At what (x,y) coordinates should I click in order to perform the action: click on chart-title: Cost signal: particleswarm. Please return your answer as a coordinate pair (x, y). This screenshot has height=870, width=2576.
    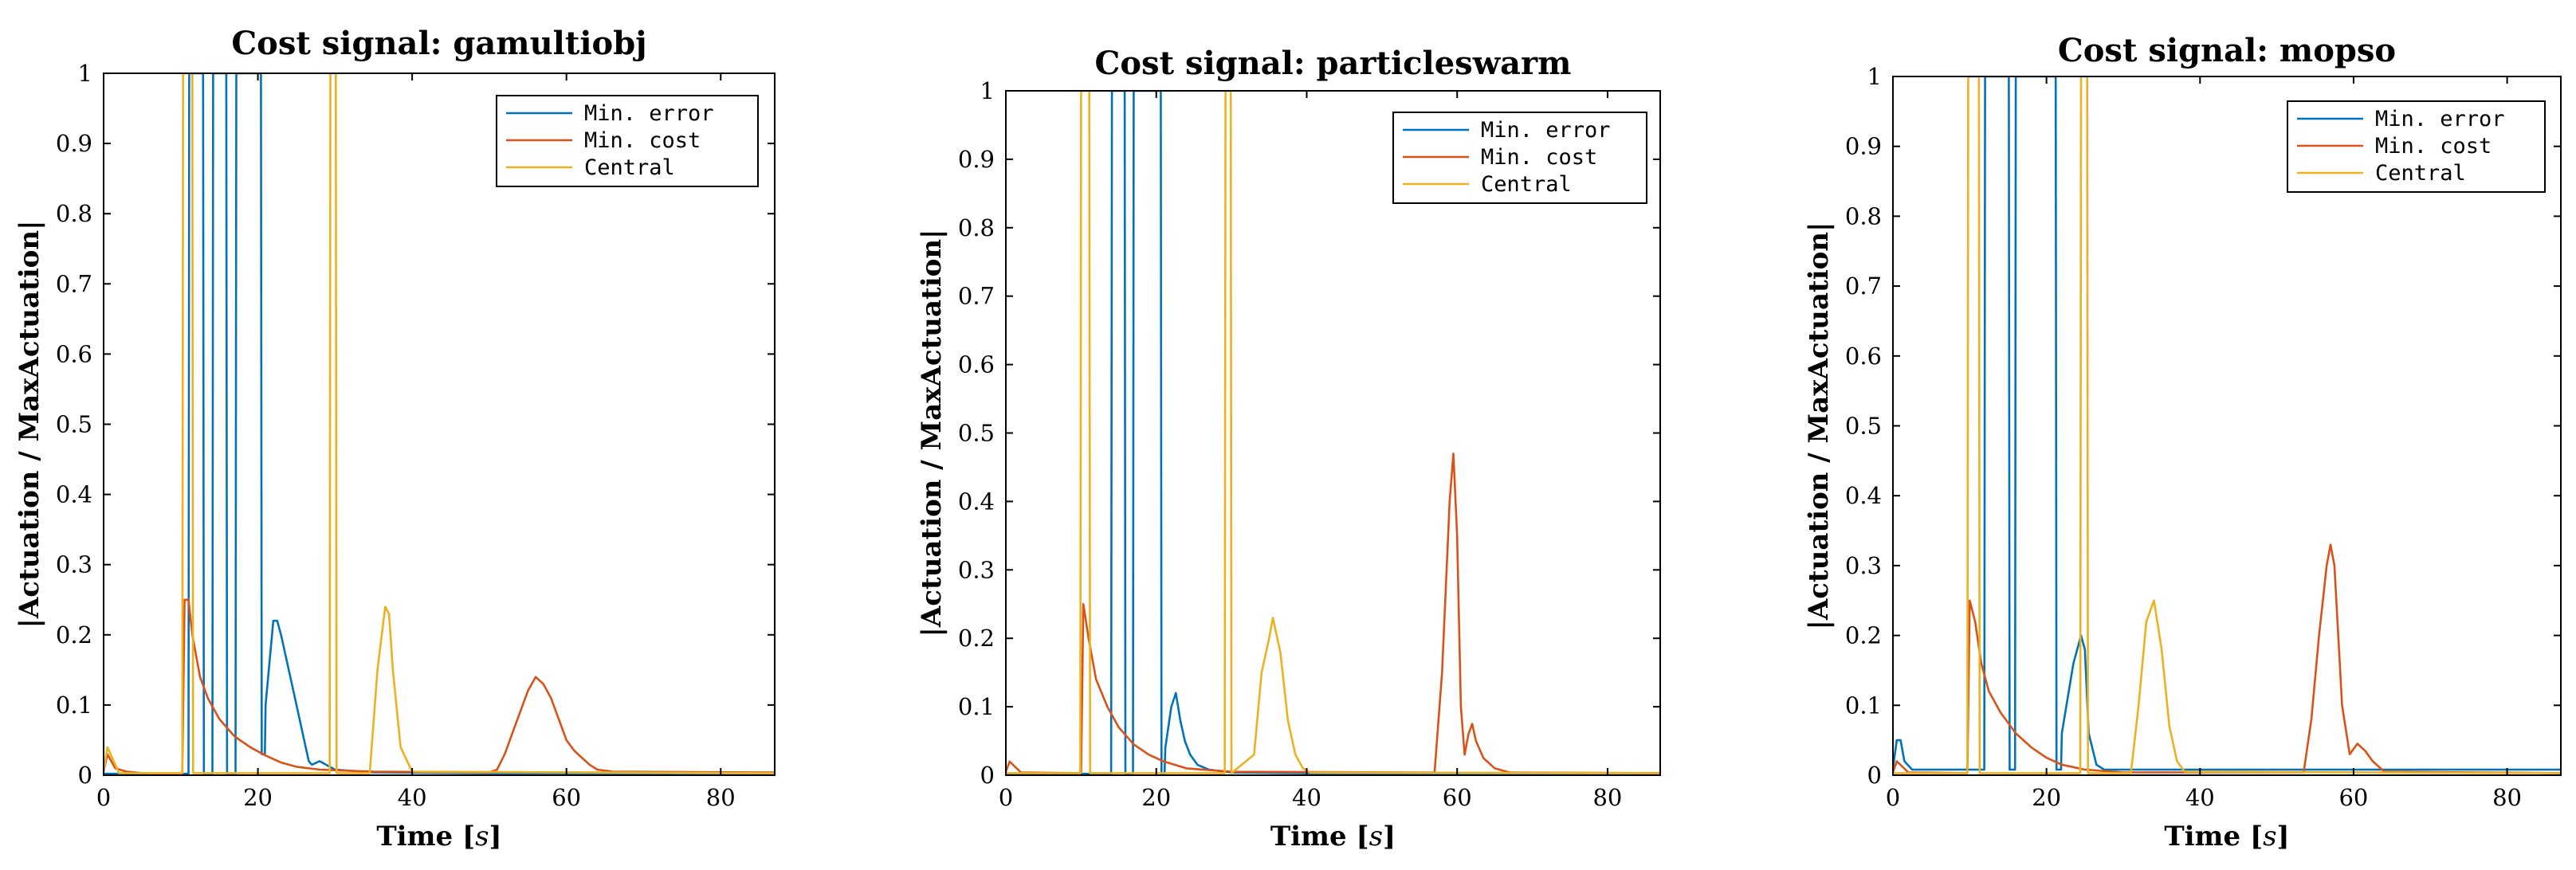
    Looking at the image, I should click on (1333, 63).